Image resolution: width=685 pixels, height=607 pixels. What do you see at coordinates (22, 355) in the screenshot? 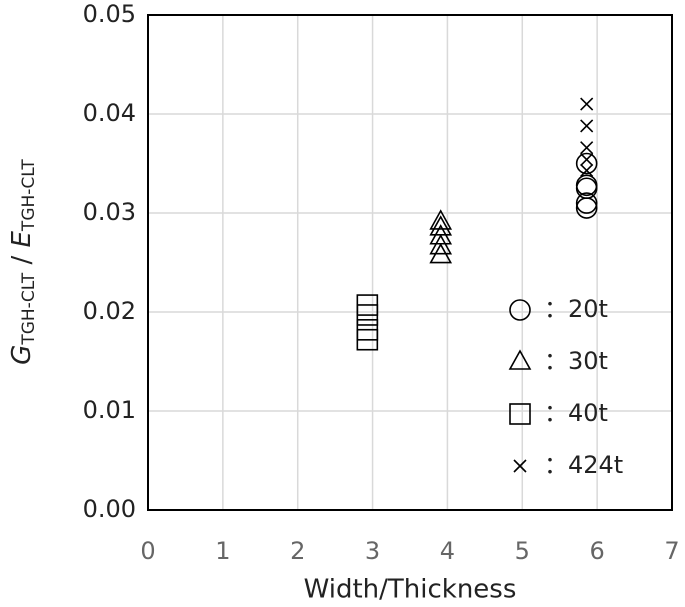
I see `y-label-part: G` at bounding box center [22, 355].